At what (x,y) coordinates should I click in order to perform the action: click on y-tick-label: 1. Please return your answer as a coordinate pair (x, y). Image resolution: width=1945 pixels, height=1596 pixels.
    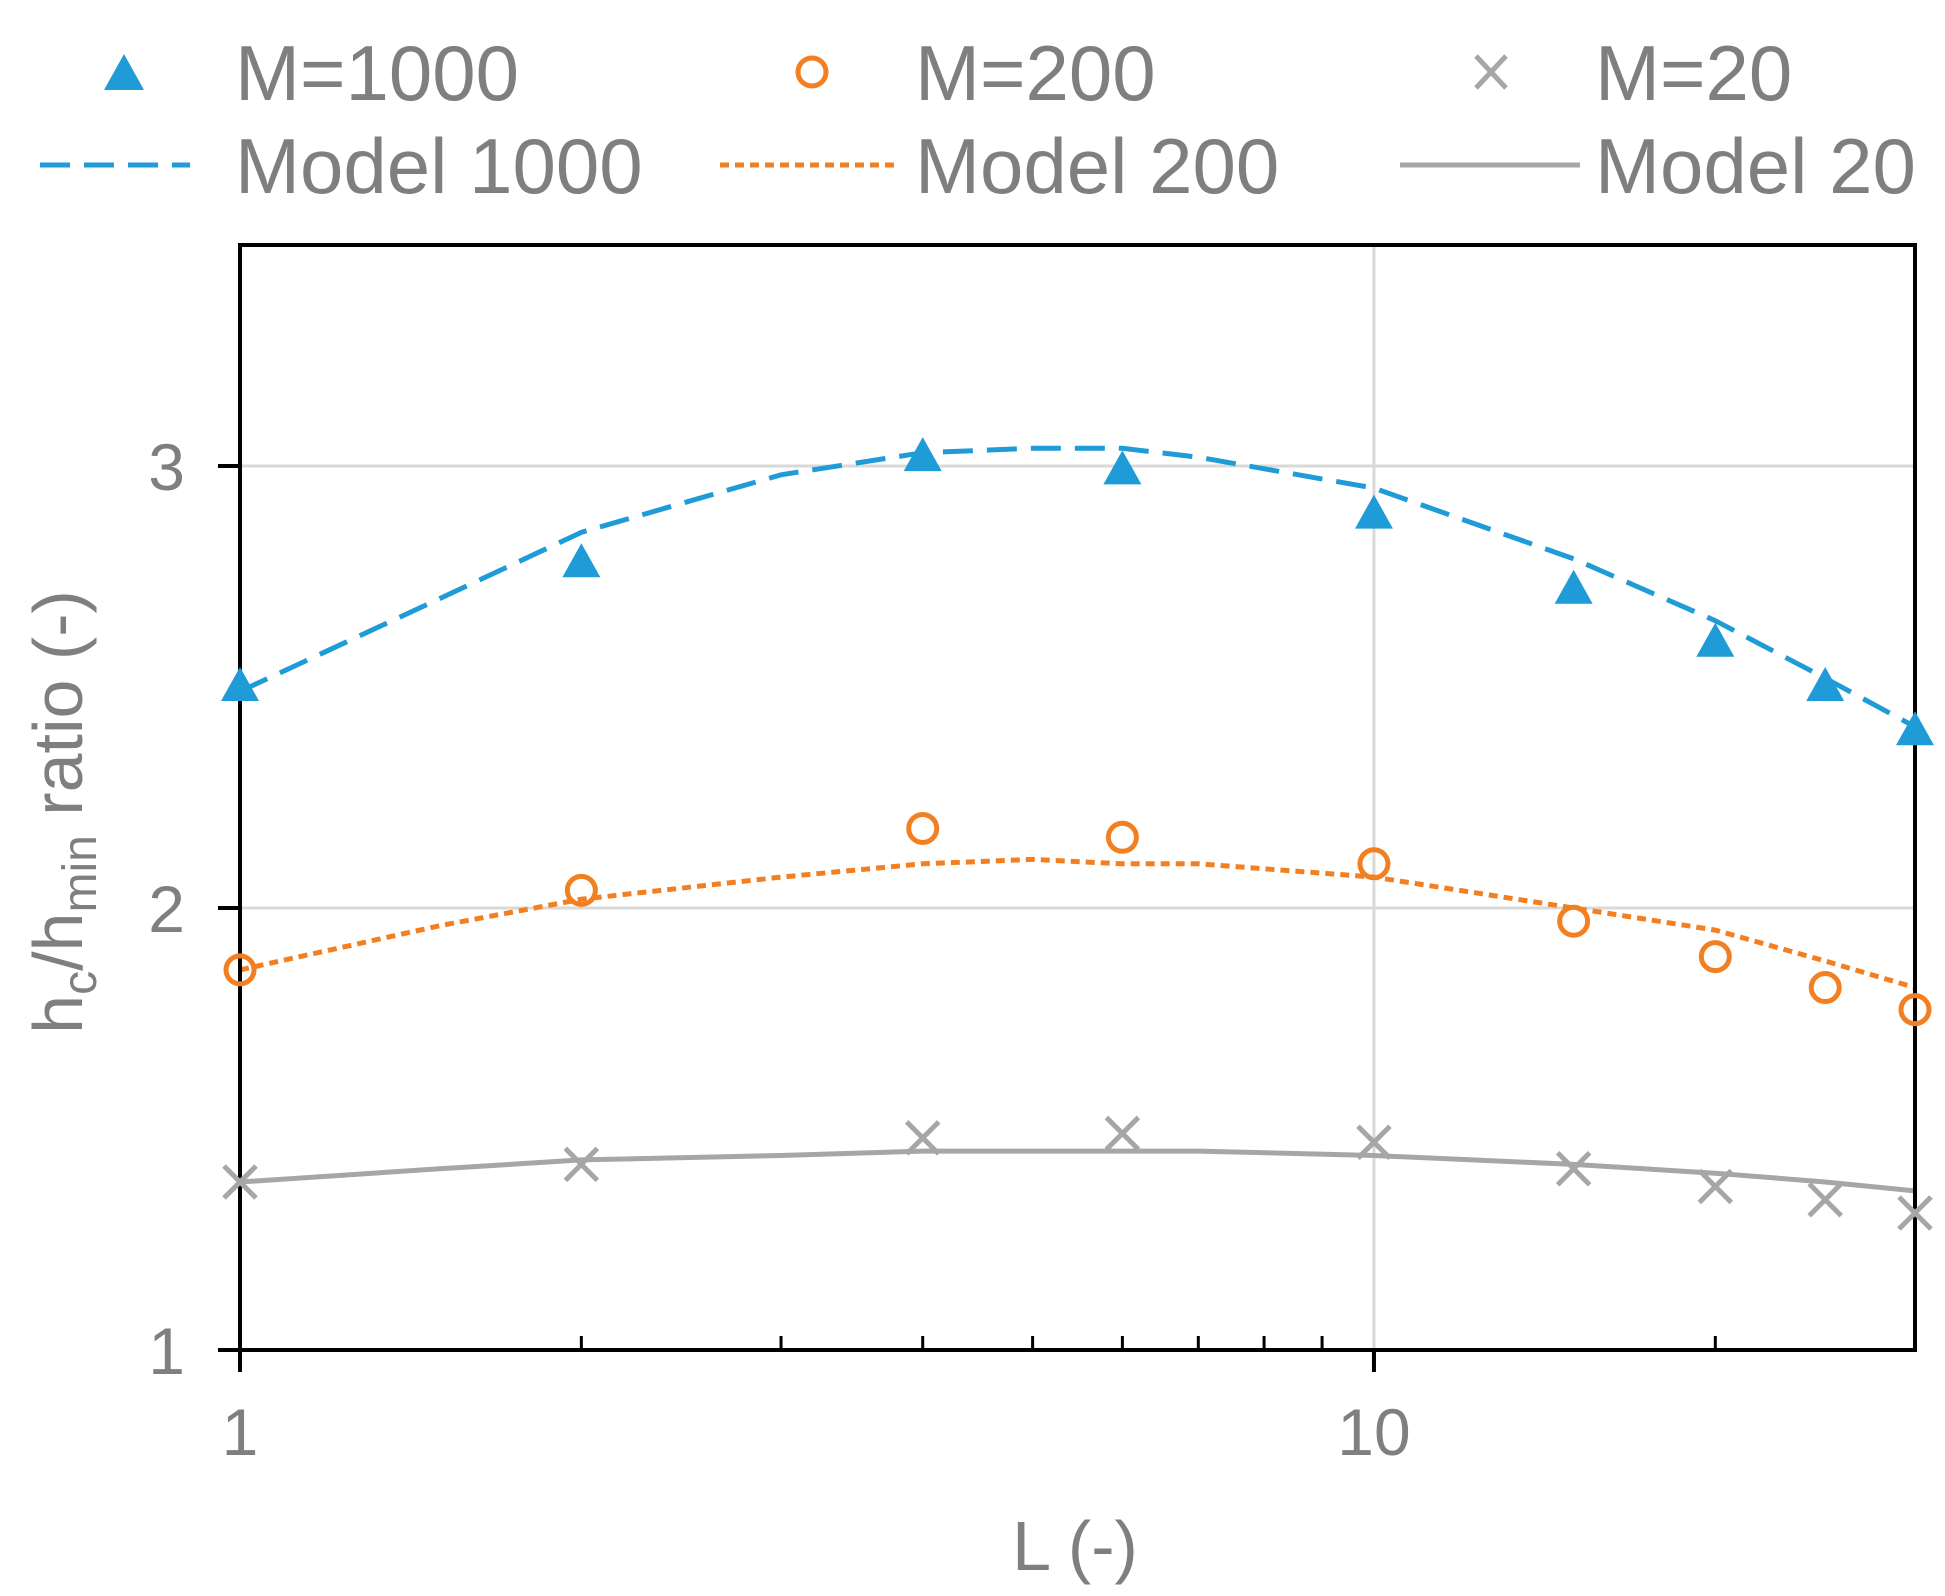
    Looking at the image, I should click on (166, 1351).